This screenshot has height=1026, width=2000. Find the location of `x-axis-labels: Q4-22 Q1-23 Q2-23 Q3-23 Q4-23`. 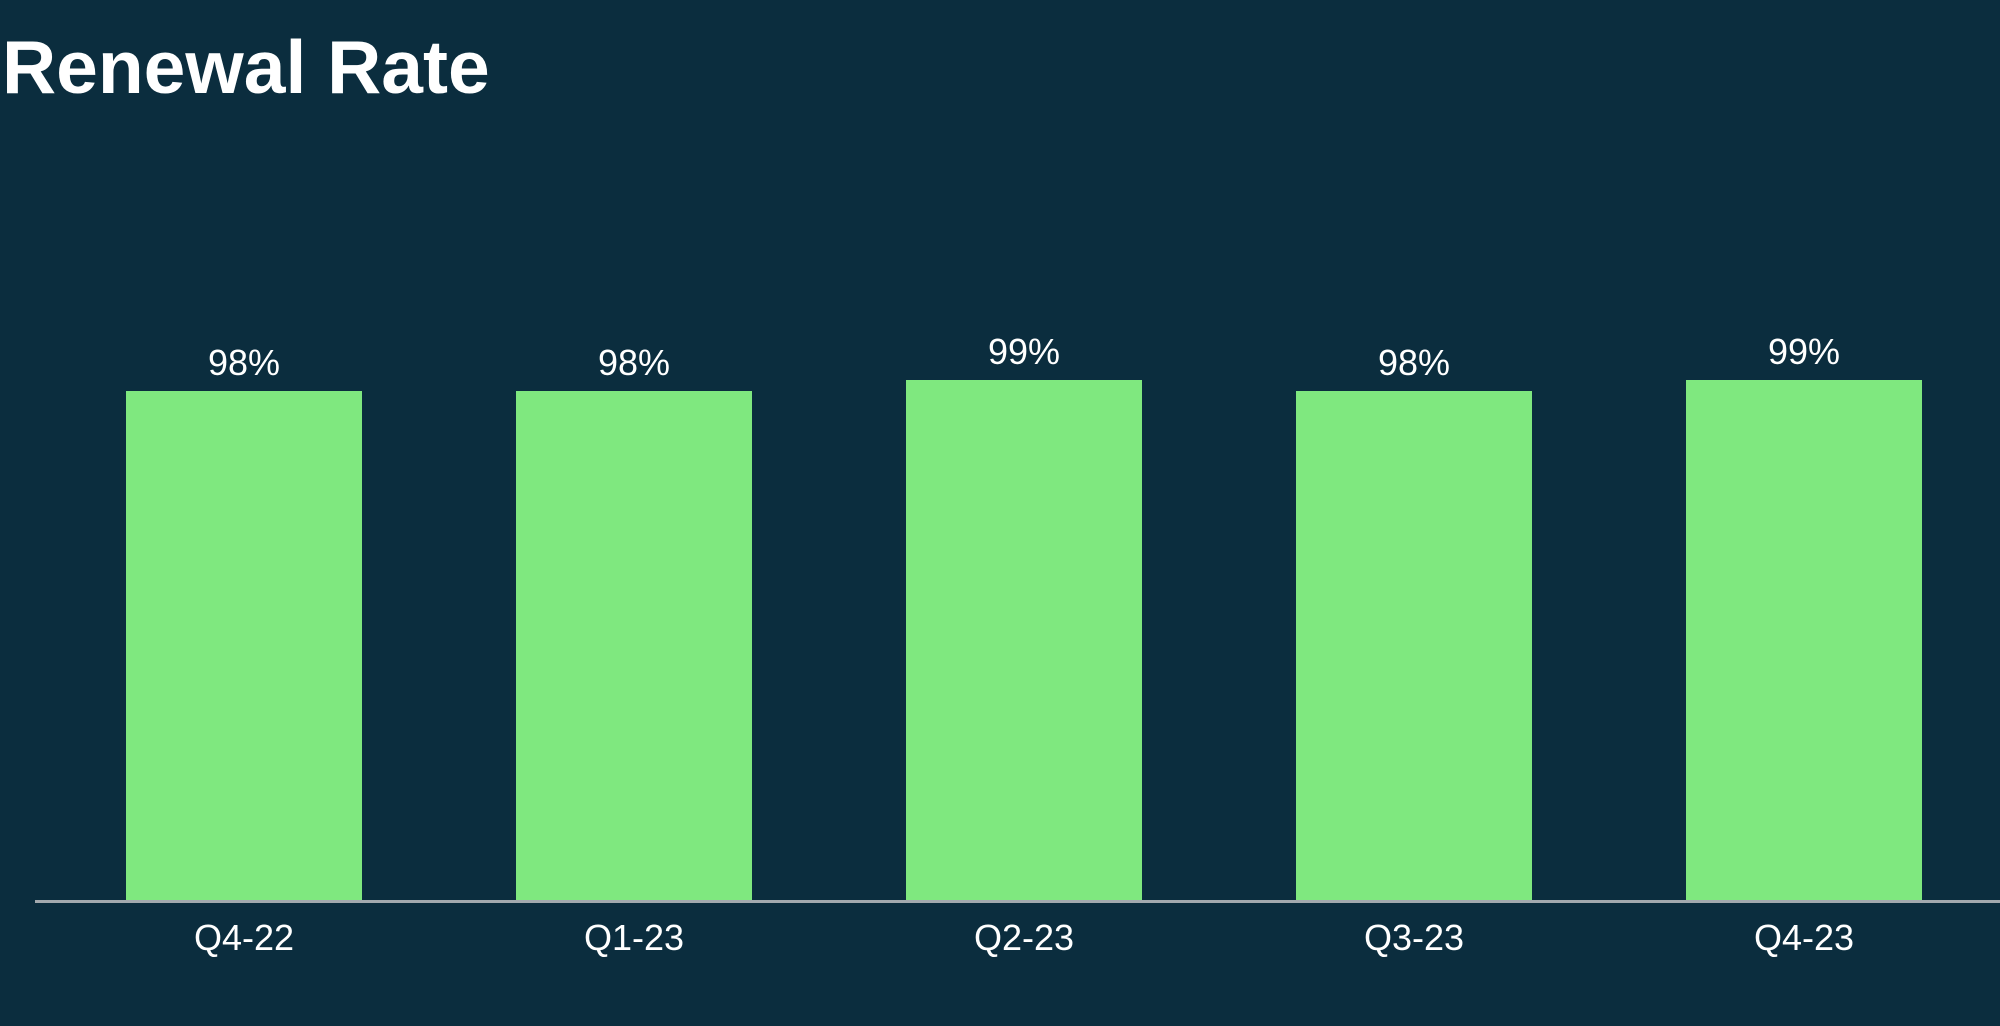

x-axis-labels: Q4-22 Q1-23 Q2-23 Q3-23 Q4-23 is located at coordinates (1024, 937).